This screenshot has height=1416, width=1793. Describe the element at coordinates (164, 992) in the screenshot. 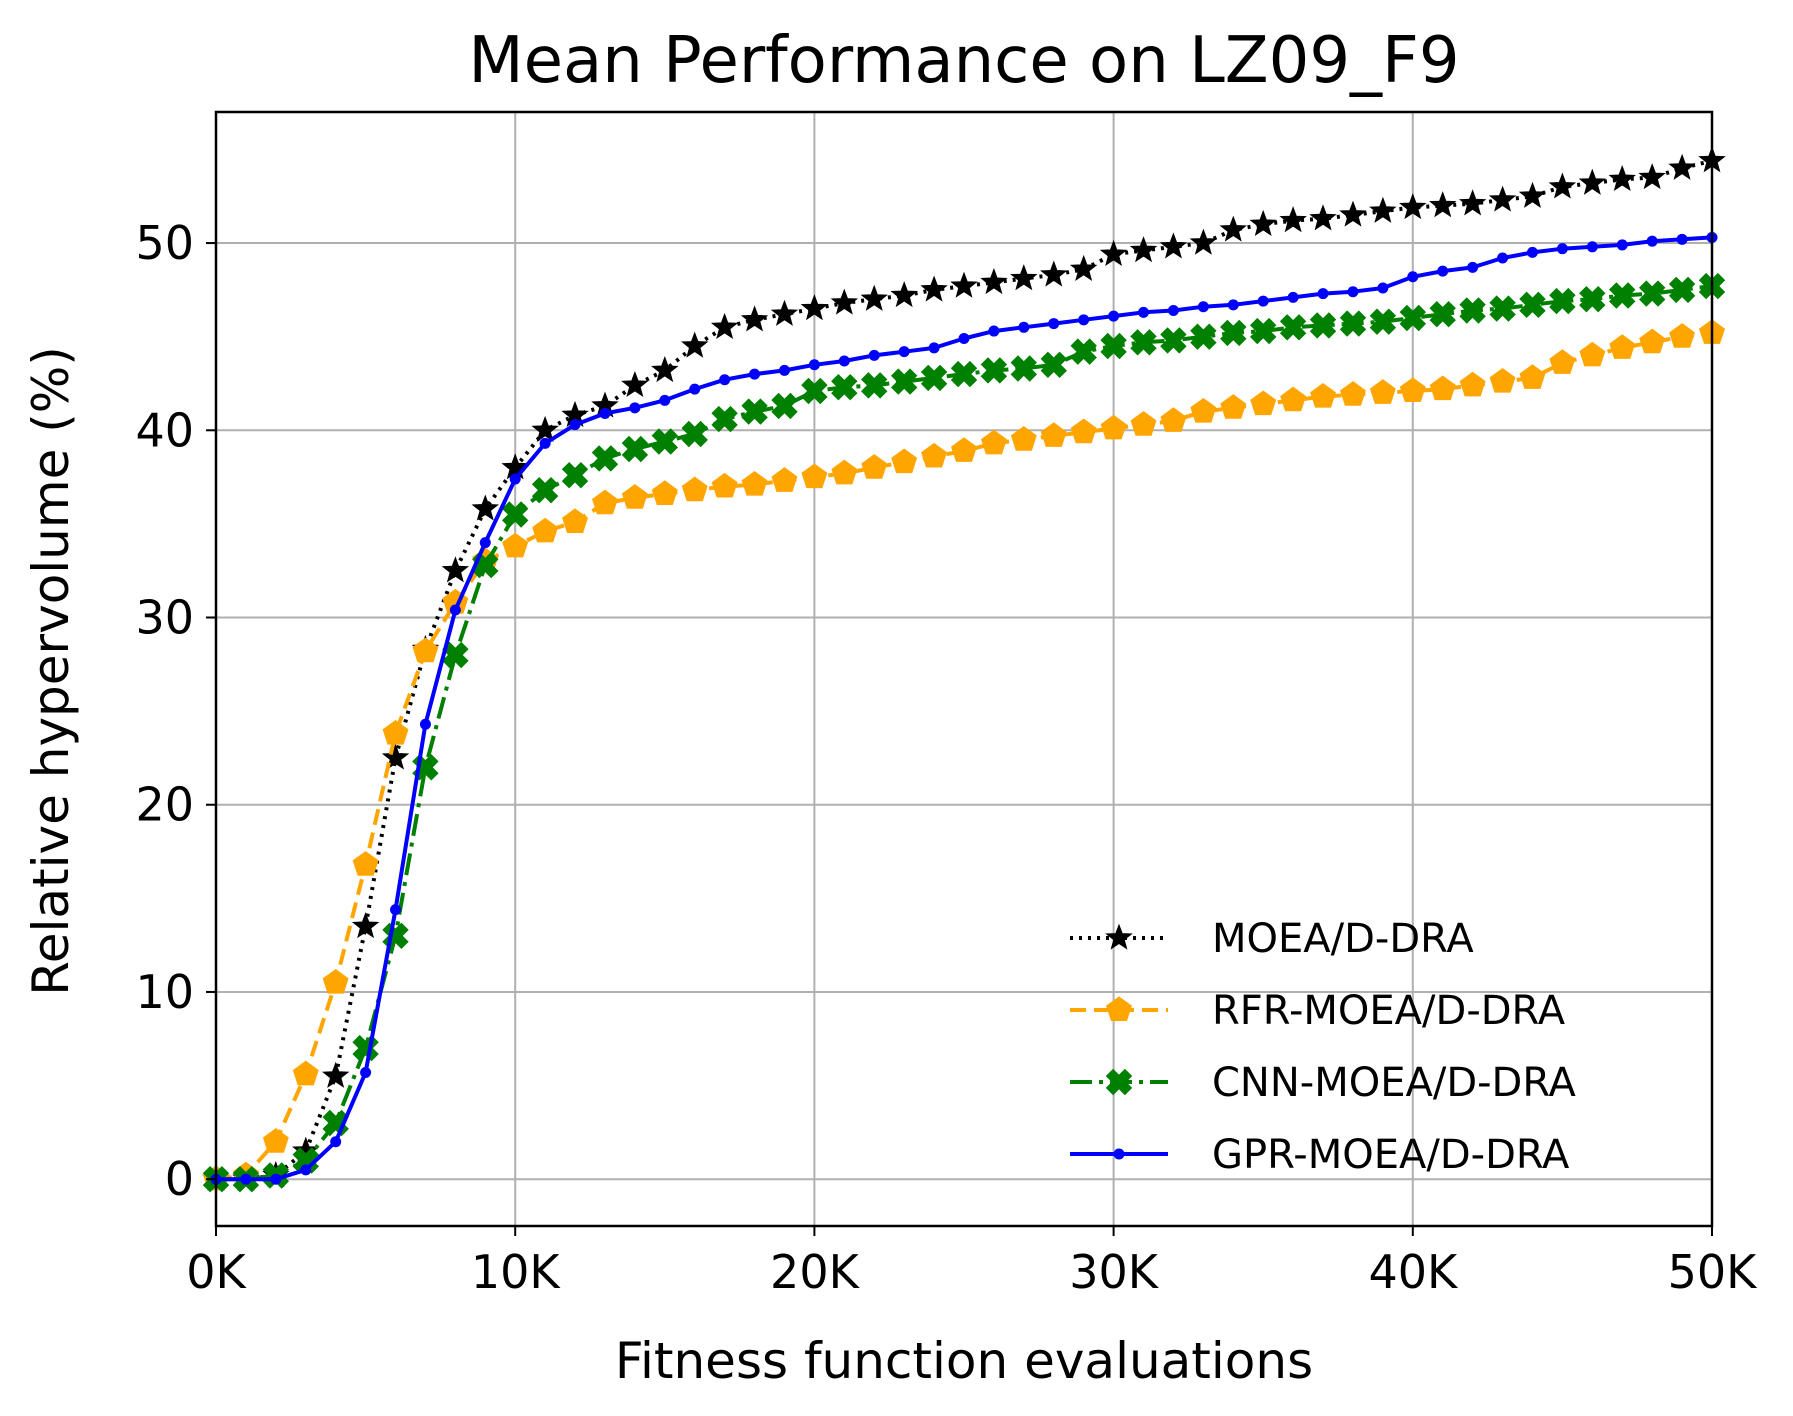

I see `y-tick-label: 10` at that location.